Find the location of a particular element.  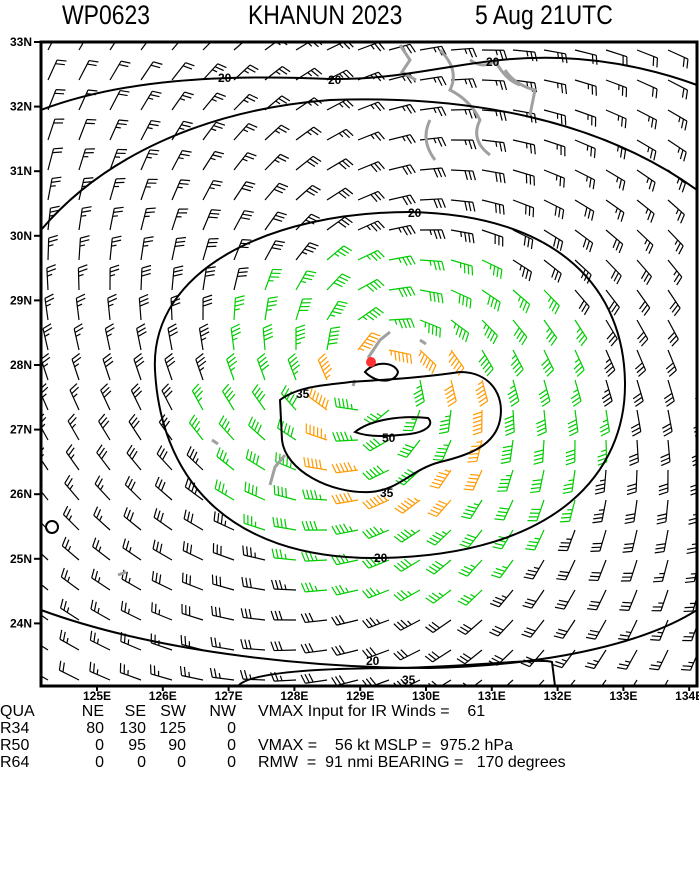

lat-tick-label: 32N is located at coordinates (21, 107).